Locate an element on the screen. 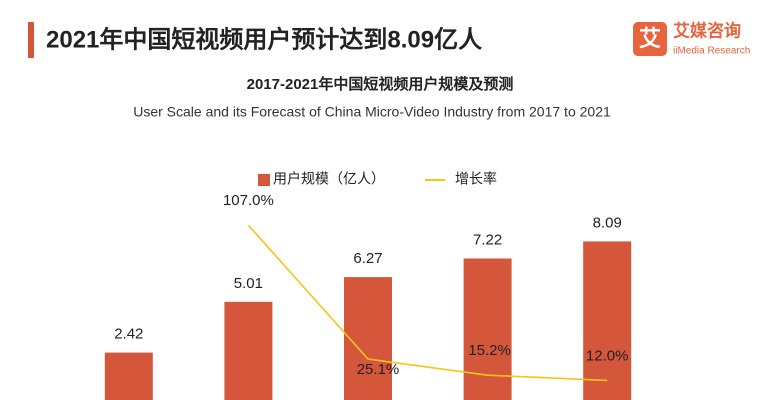 This screenshot has height=400, width=769. bar-value-label: 8.09 is located at coordinates (607, 222).